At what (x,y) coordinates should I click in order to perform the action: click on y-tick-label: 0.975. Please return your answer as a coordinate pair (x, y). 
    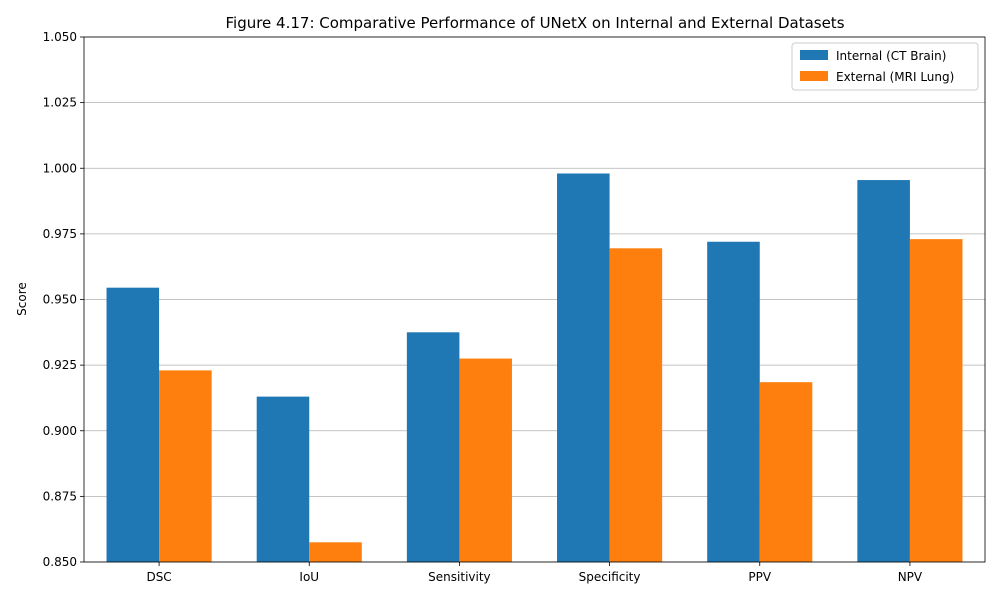
    Looking at the image, I should click on (60, 234).